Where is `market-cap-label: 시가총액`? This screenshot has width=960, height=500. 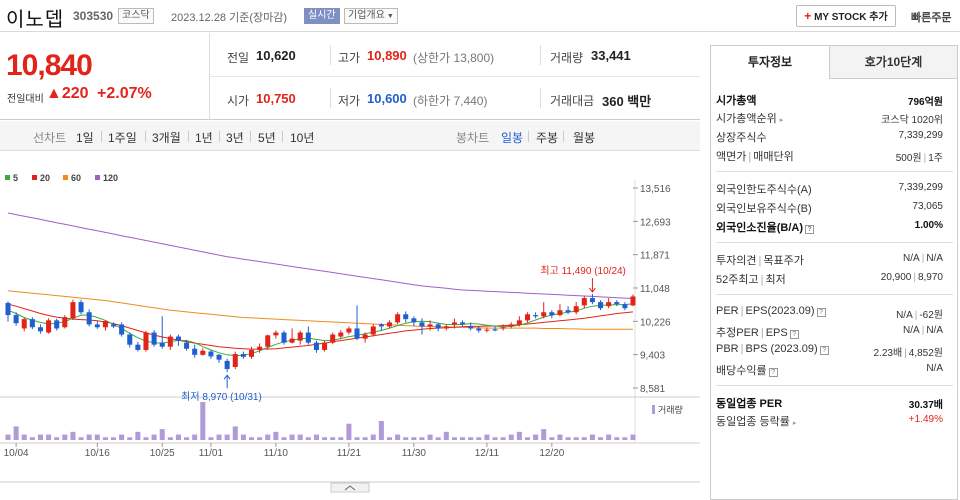
market-cap-label: 시가총액 is located at coordinates (736, 101).